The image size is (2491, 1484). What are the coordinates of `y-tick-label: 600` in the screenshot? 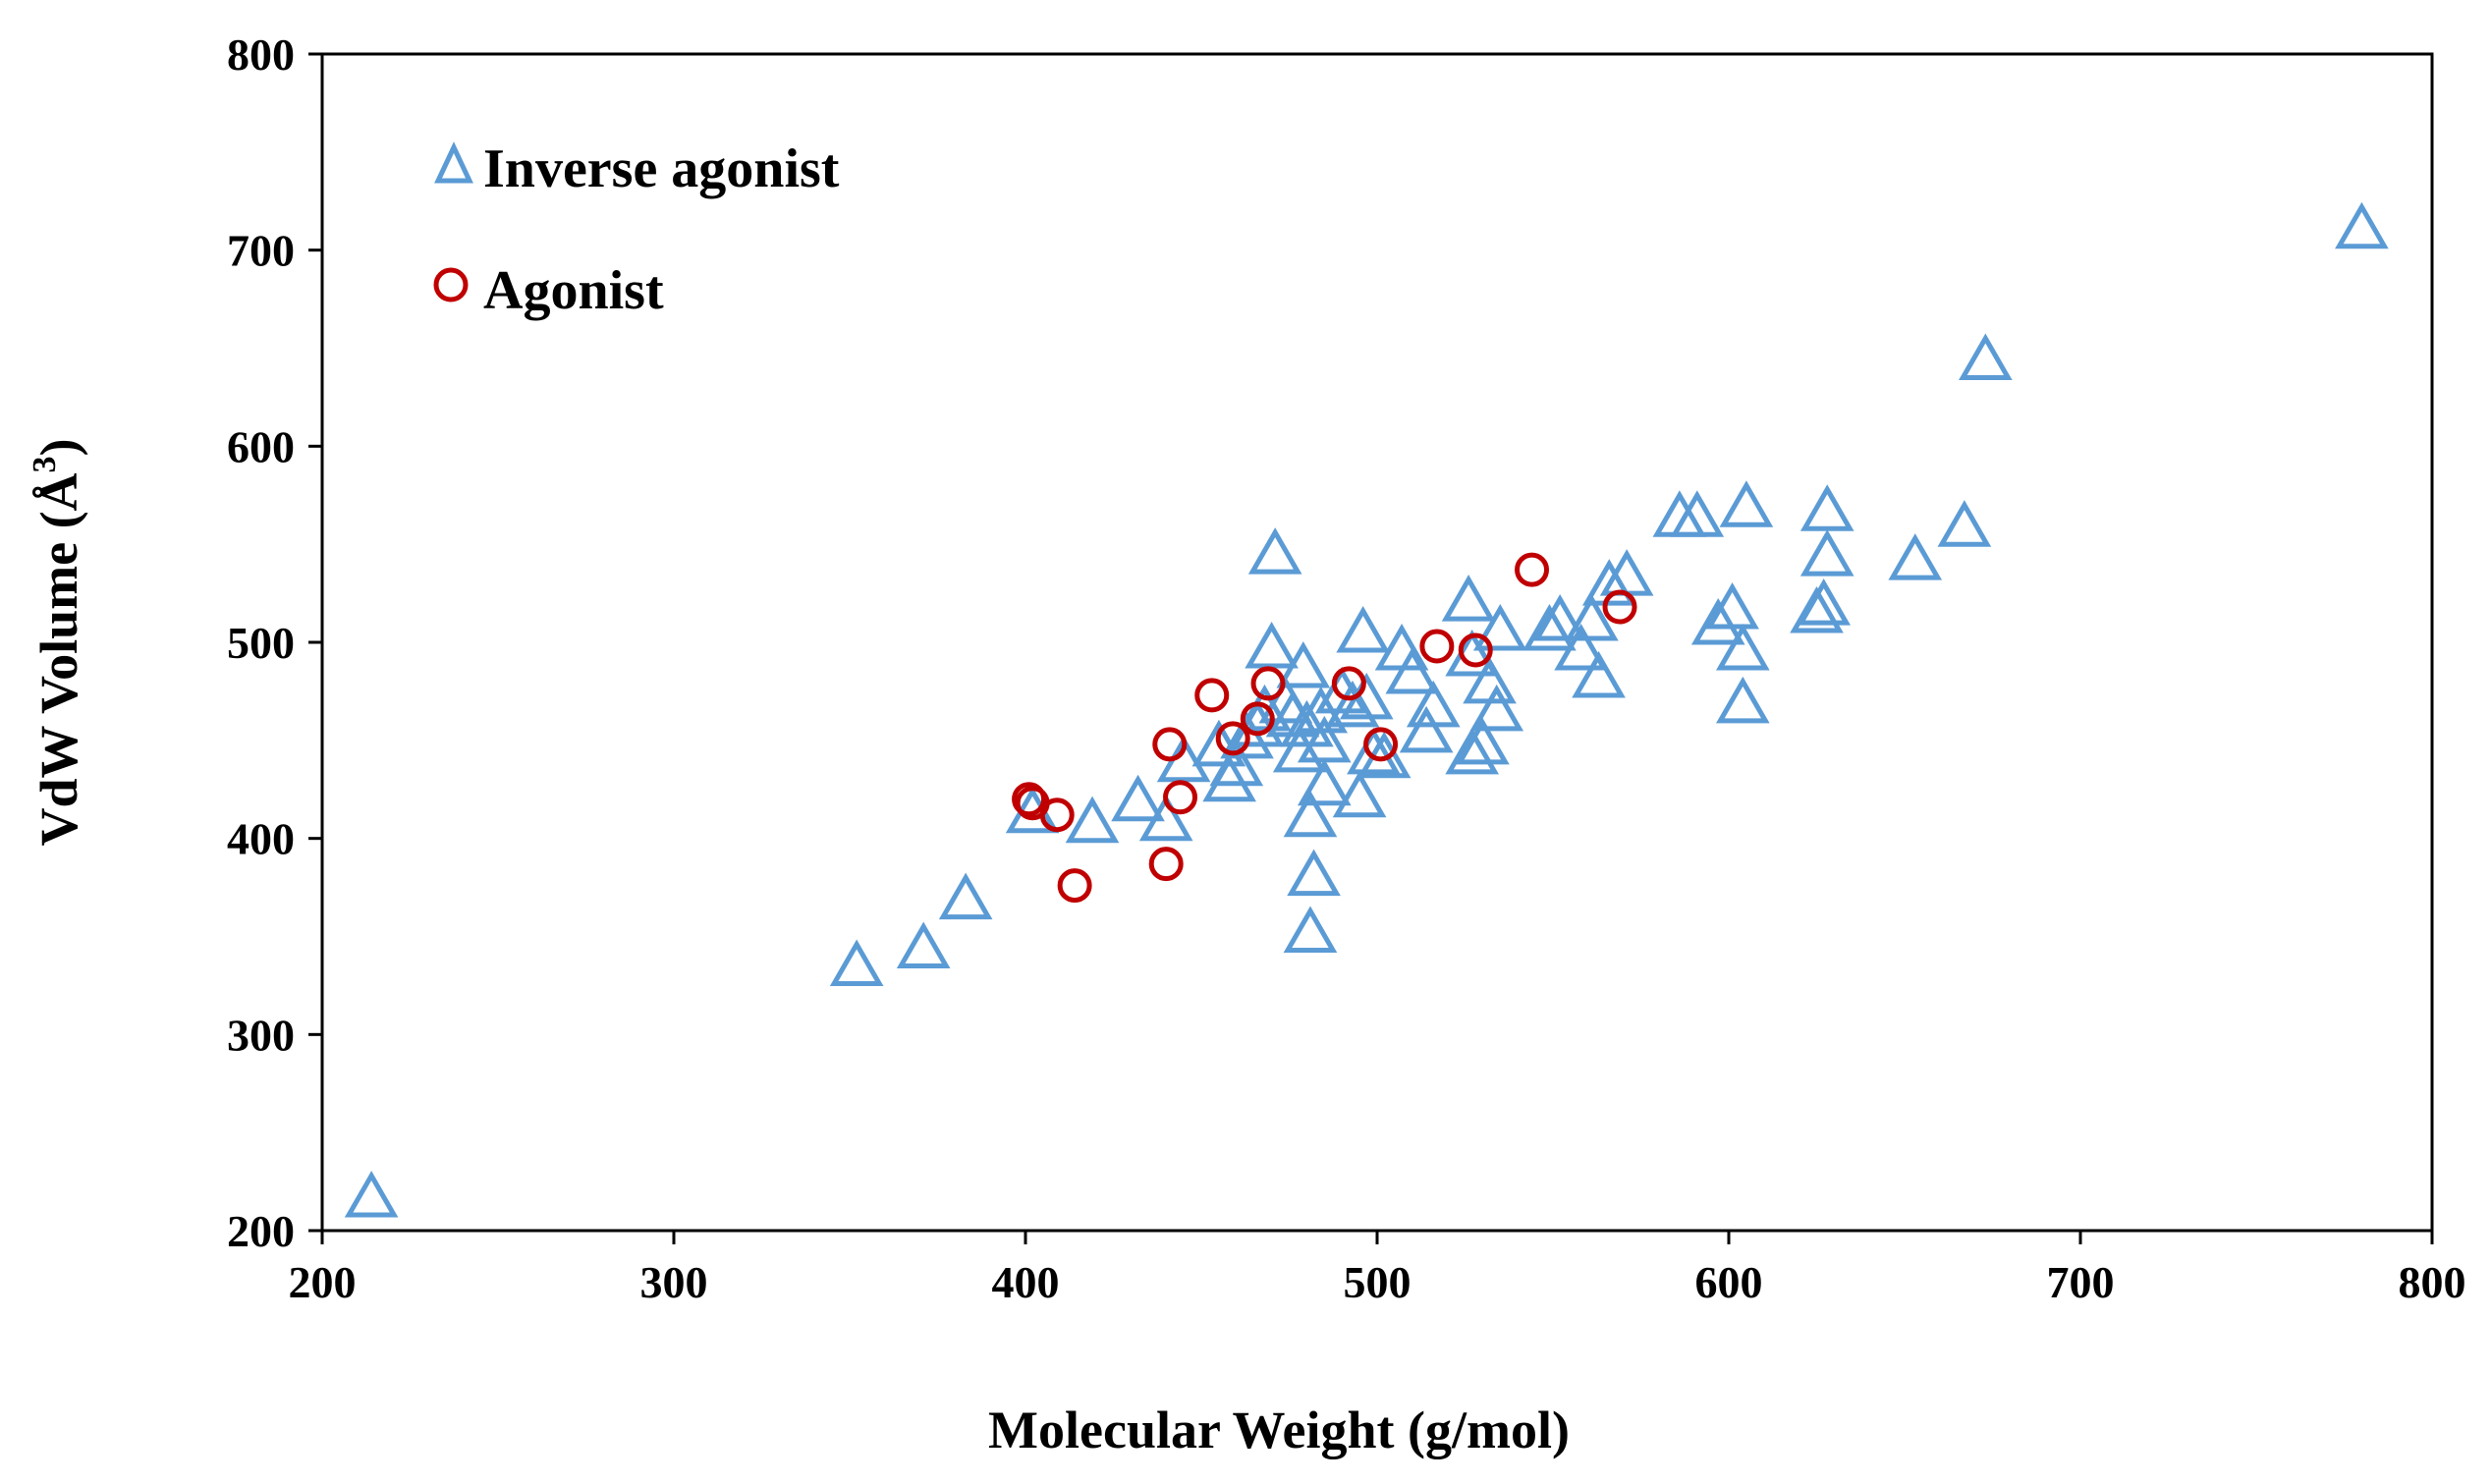 It's located at (261, 446).